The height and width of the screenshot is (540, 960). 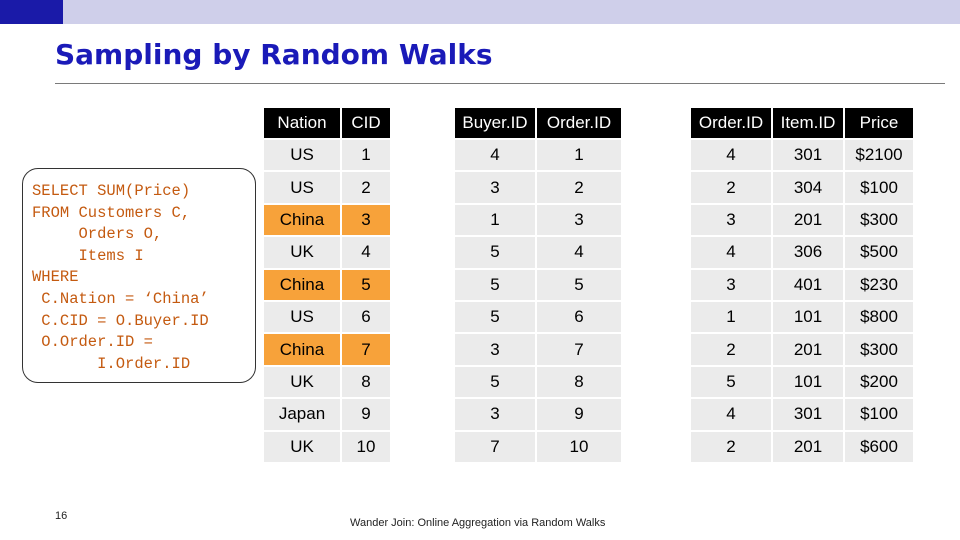 I want to click on header-band, so click(x=511, y=12).